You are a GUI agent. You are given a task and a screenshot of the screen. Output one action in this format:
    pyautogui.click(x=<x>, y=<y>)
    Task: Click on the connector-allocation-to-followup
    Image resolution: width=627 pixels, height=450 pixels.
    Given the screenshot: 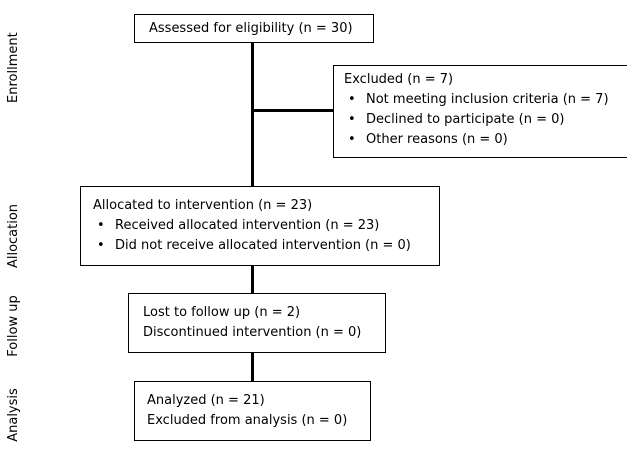 What is the action you would take?
    pyautogui.click(x=252, y=279)
    